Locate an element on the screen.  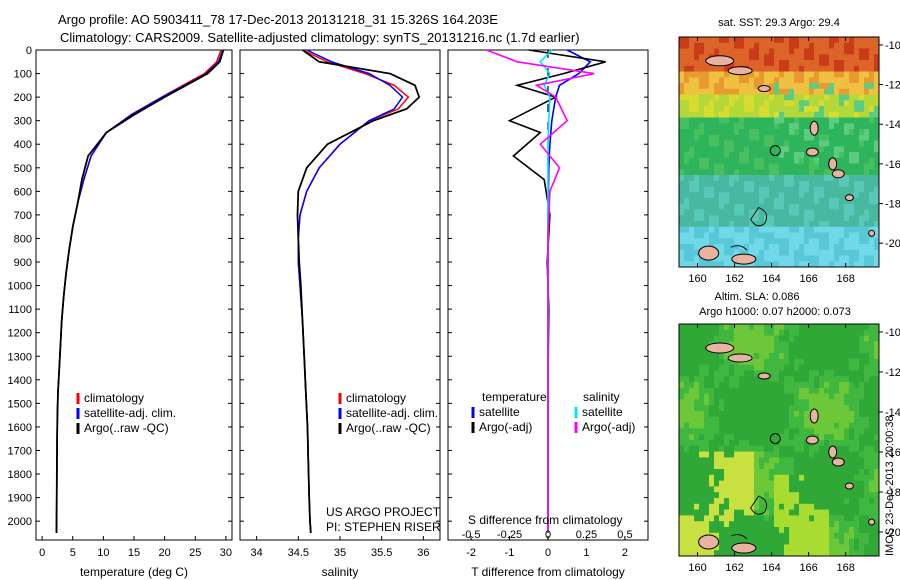
land-island is located at coordinates (740, 71).